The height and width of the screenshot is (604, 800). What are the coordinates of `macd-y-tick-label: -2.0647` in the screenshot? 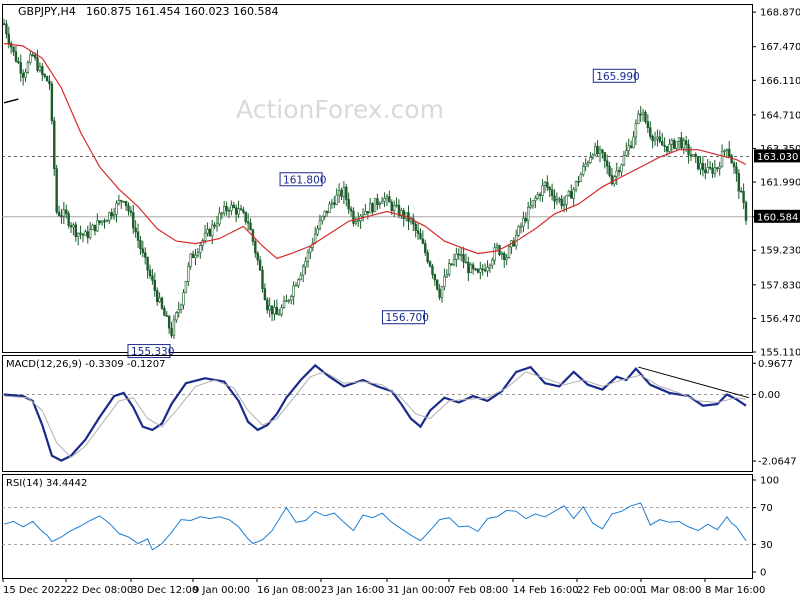 It's located at (777, 462).